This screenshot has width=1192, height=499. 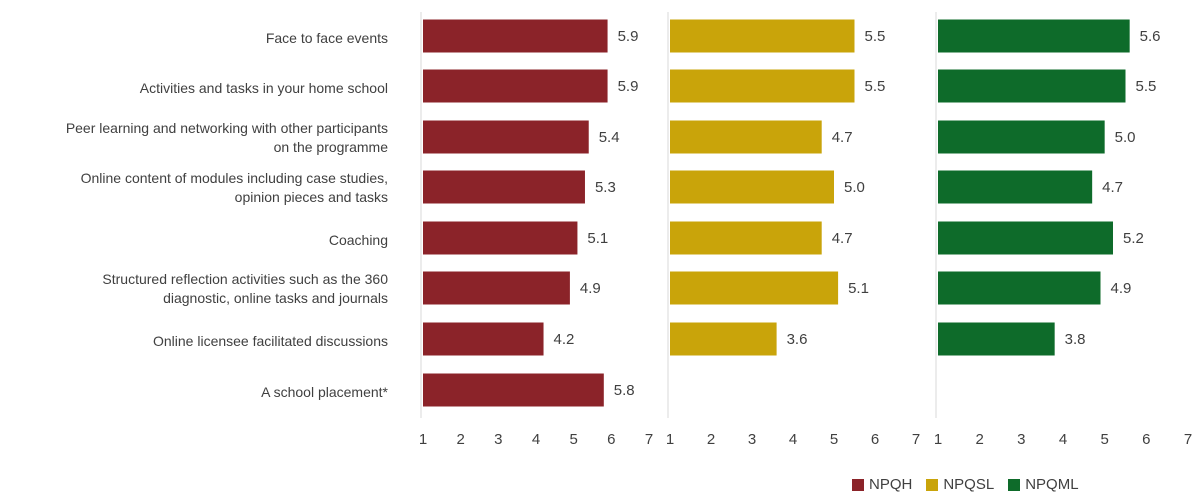 I want to click on category-label-line: Face to face events, so click(x=326, y=37).